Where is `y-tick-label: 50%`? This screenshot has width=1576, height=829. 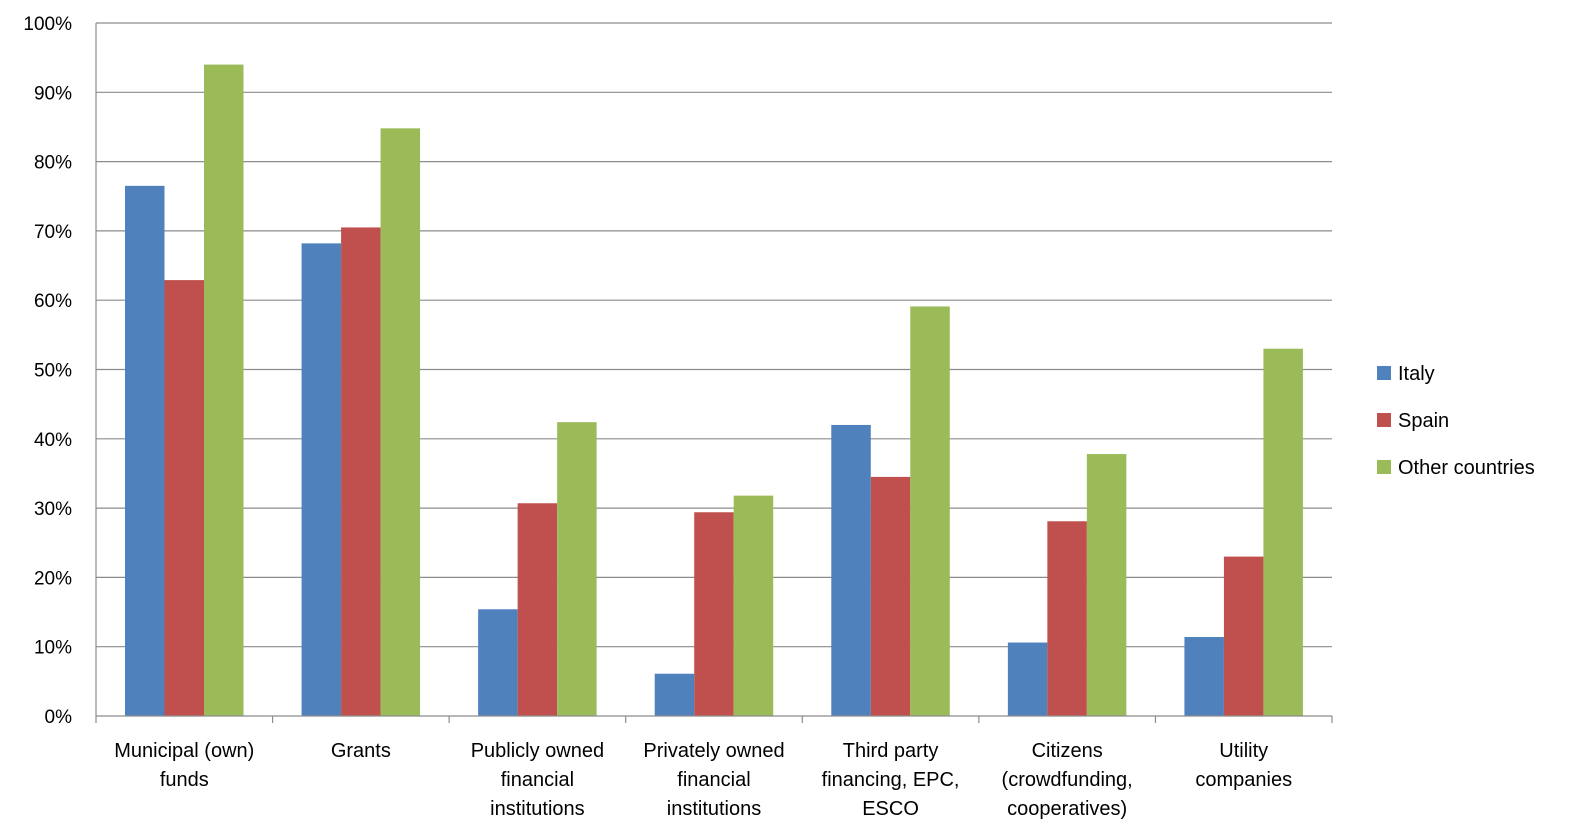
y-tick-label: 50% is located at coordinates (53, 371).